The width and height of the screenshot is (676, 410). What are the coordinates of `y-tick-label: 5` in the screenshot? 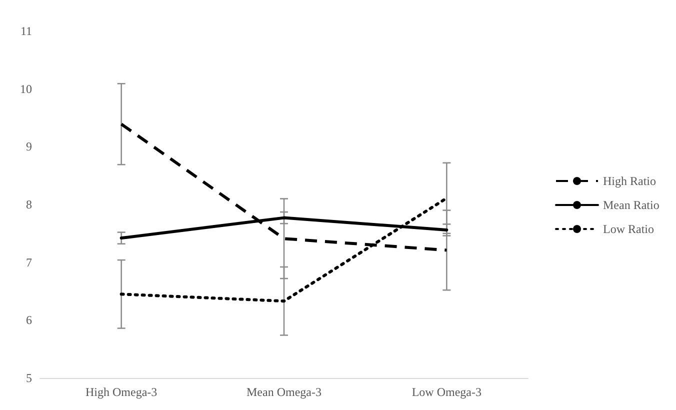 It's located at (29, 378).